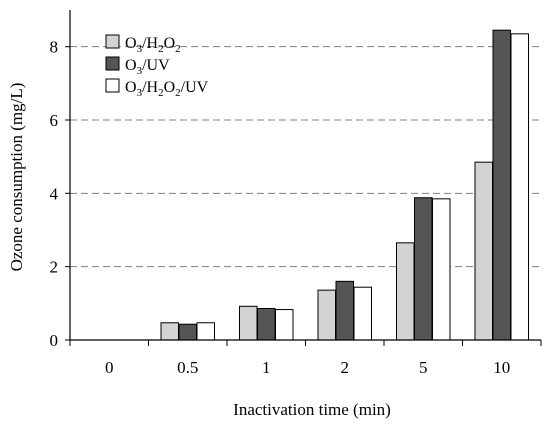  I want to click on x-tick-label: 0, so click(109, 367).